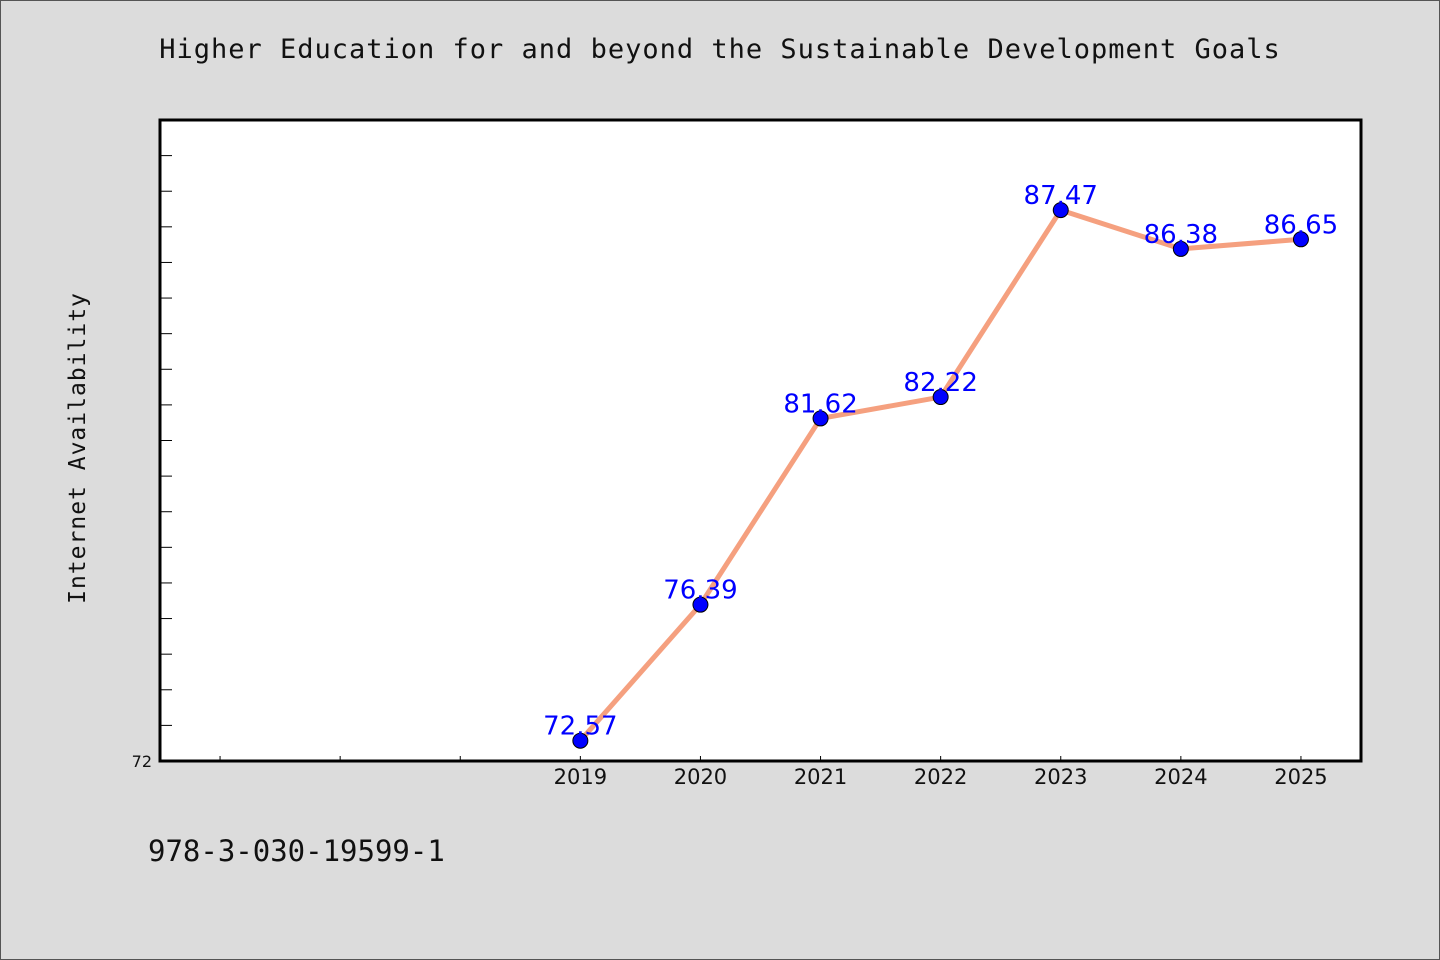 The image size is (1440, 960). What do you see at coordinates (166, 440) in the screenshot?
I see `y-axis-ticks` at bounding box center [166, 440].